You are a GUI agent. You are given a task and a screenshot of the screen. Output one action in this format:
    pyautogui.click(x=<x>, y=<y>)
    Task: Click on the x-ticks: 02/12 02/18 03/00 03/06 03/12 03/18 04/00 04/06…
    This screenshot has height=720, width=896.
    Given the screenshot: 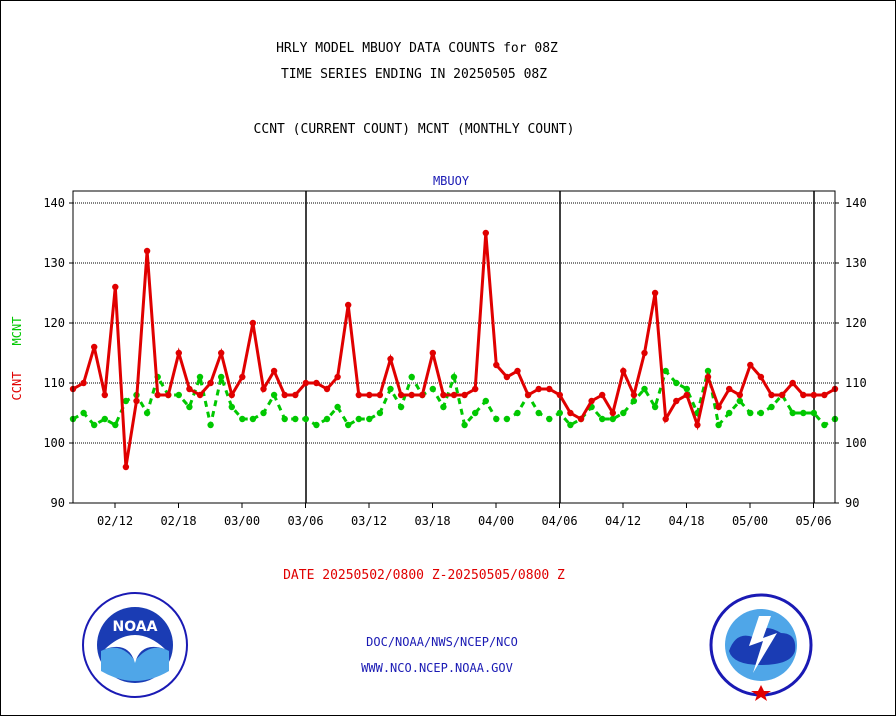 What is the action you would take?
    pyautogui.click(x=464, y=515)
    